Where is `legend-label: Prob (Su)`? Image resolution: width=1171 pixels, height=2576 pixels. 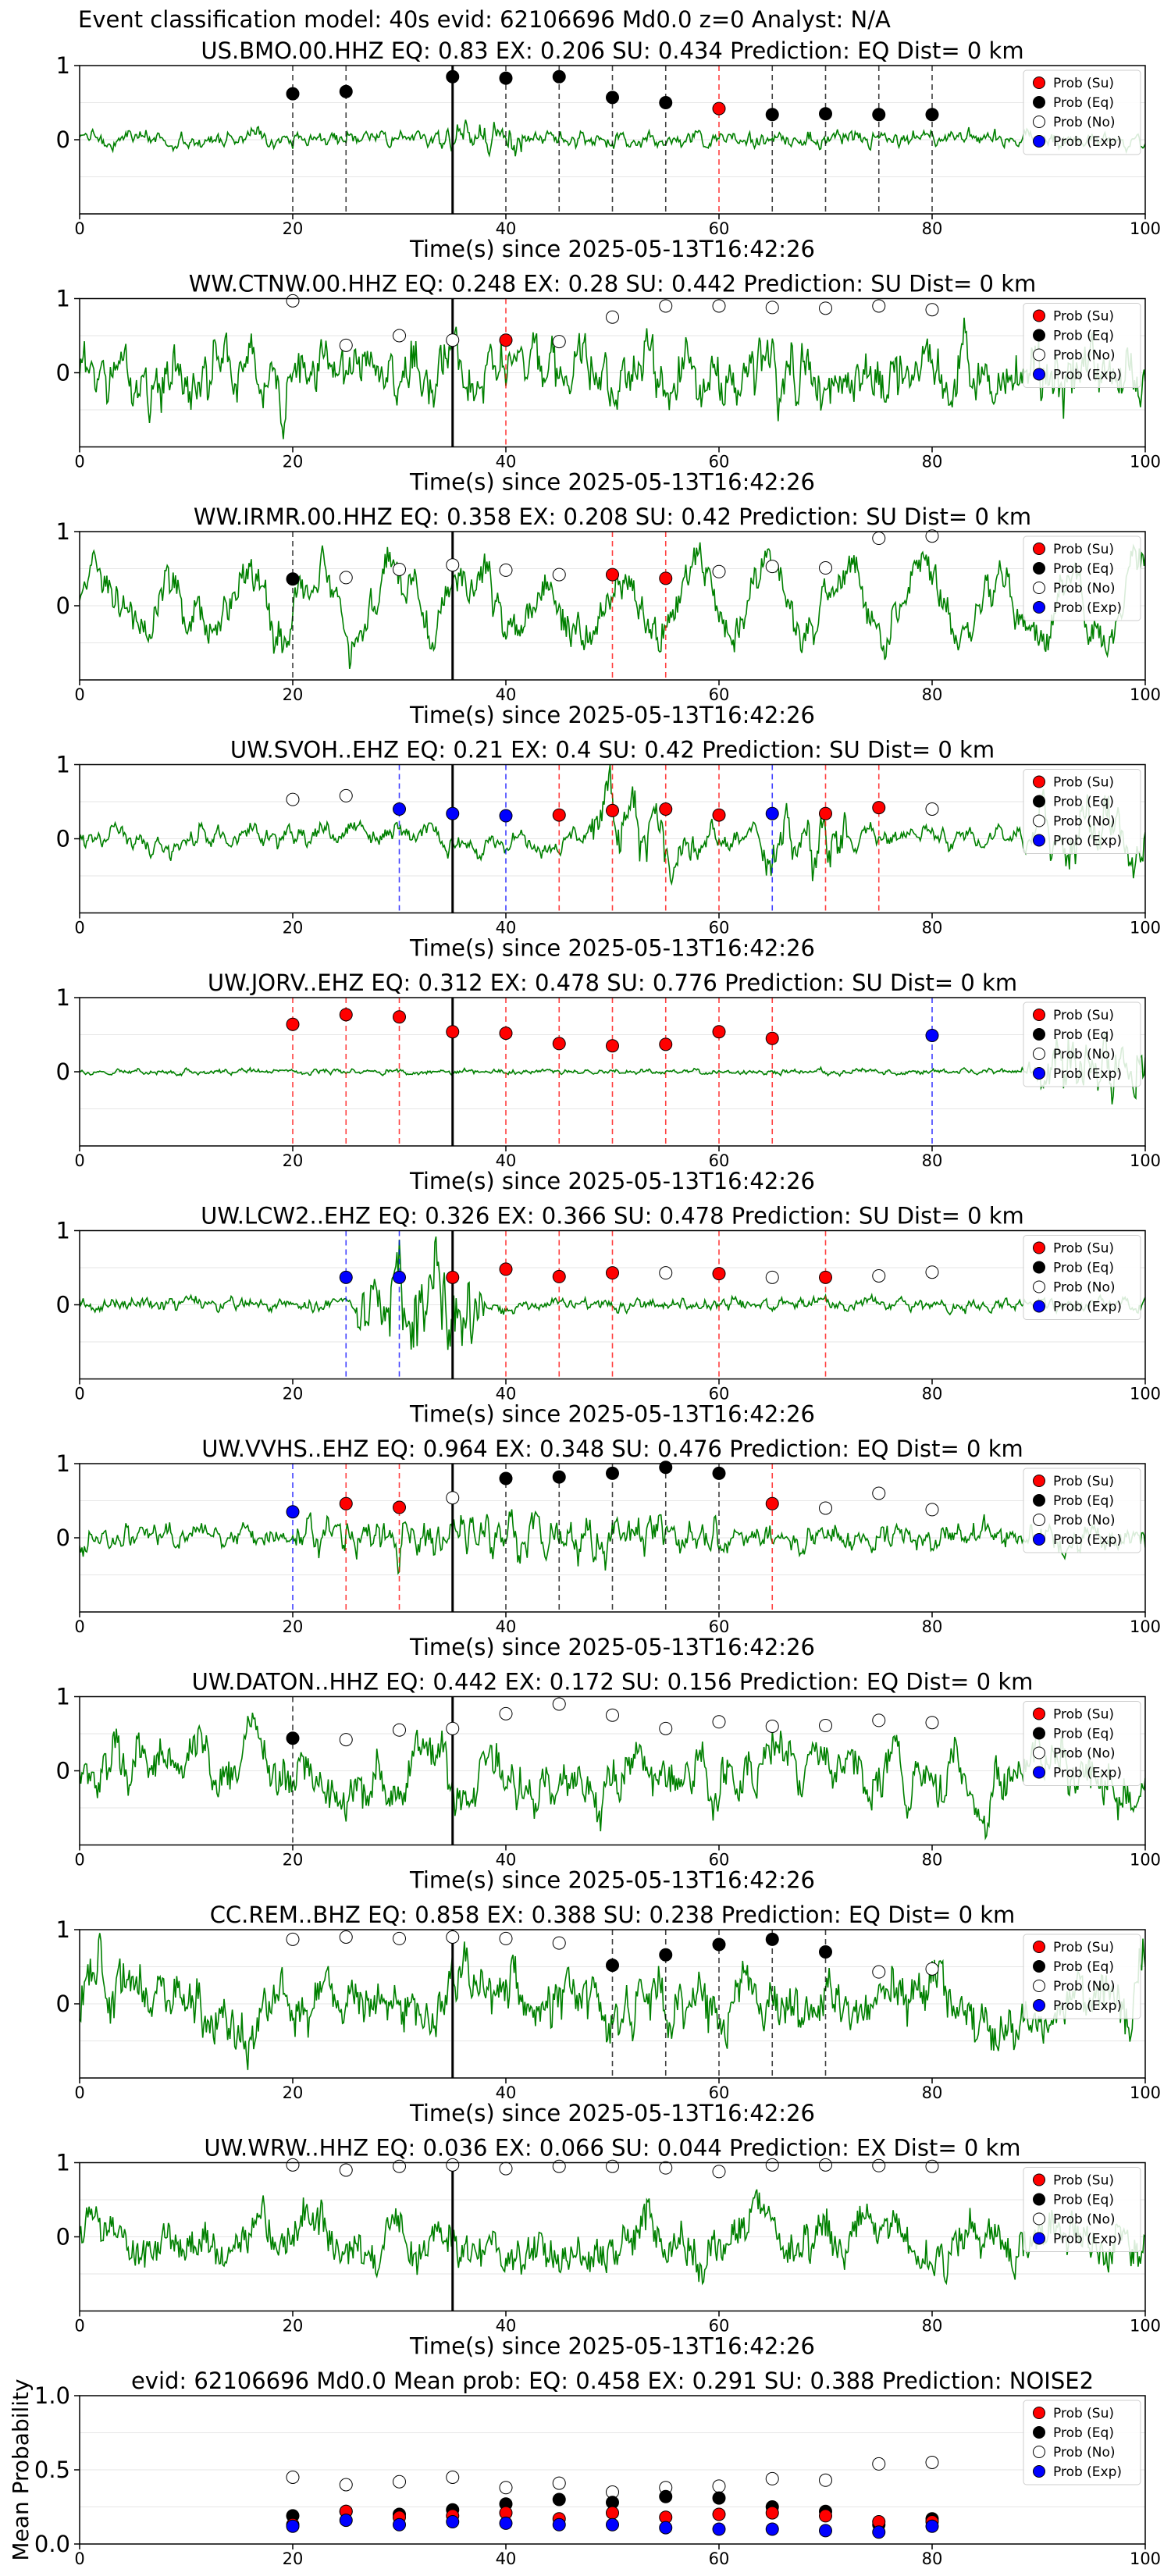 legend-label: Prob (Su) is located at coordinates (1083, 1249).